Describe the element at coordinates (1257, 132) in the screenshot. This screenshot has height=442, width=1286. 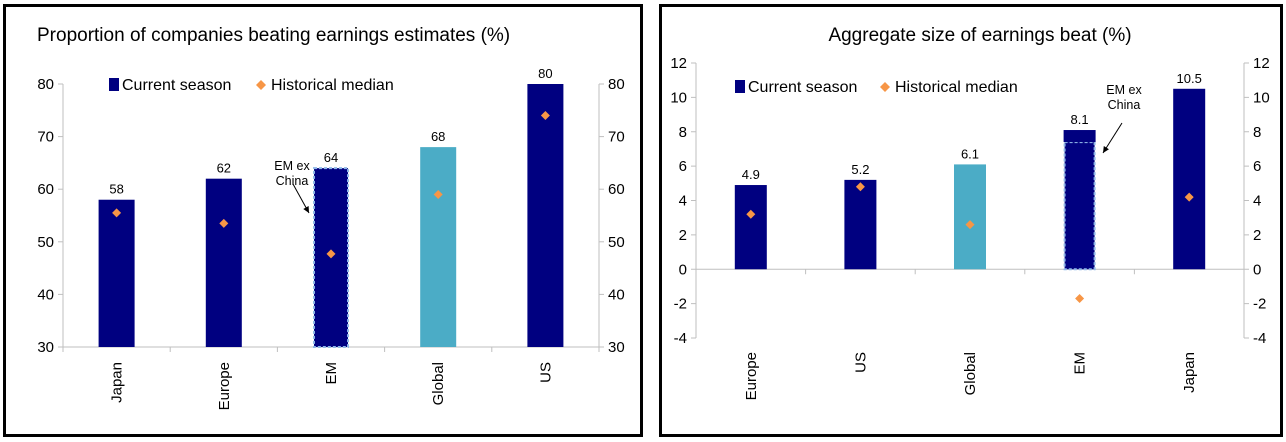
I see `y-tick-label-right: 8` at that location.